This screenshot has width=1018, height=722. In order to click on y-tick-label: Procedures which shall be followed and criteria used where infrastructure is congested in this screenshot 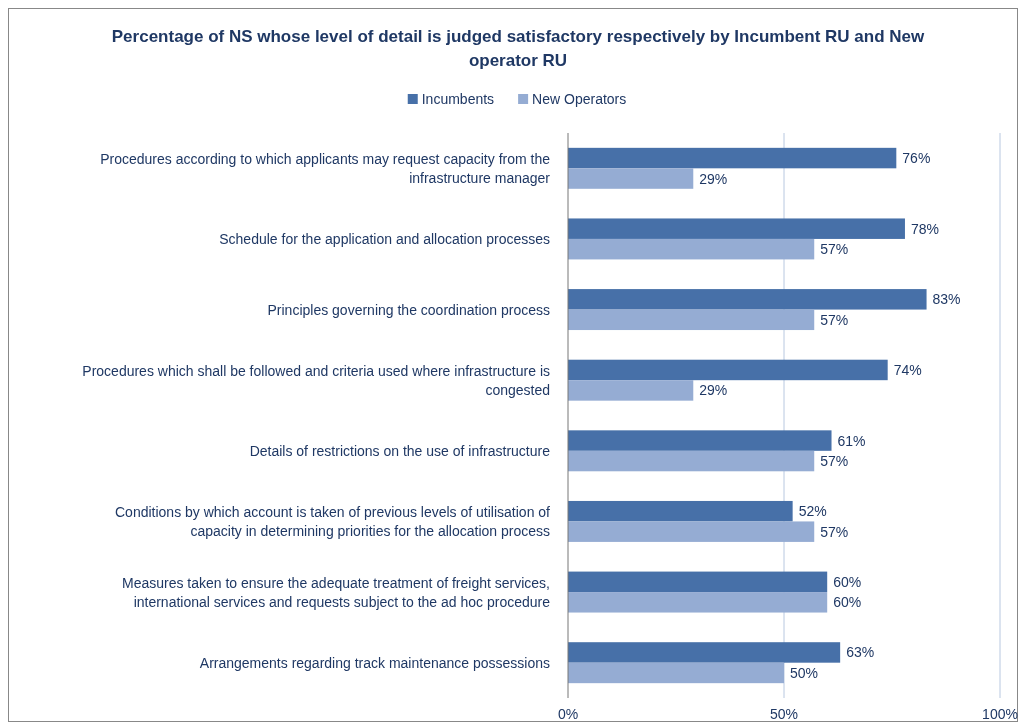, I will do `click(316, 380)`.